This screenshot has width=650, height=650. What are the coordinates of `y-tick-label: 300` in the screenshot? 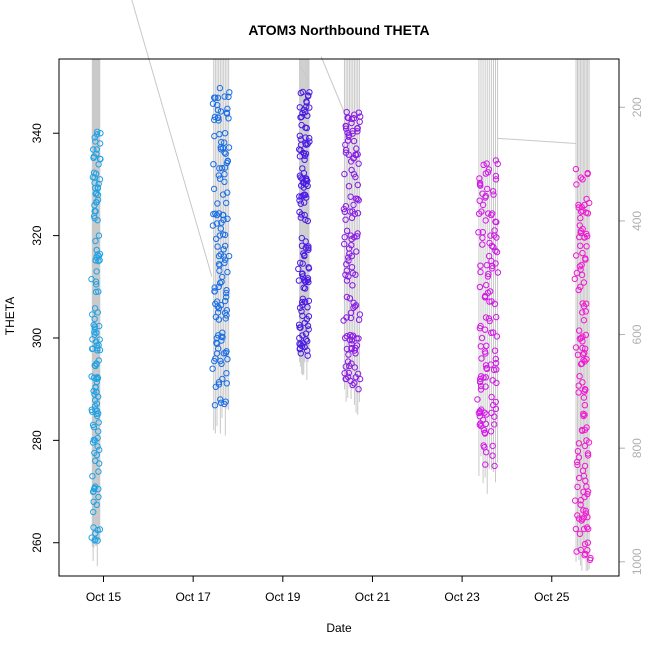 It's located at (37, 338).